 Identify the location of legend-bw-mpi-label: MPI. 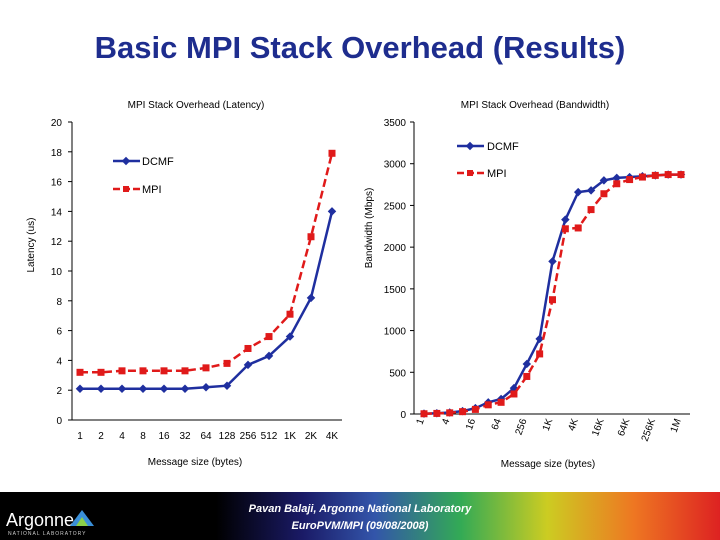
(497, 174).